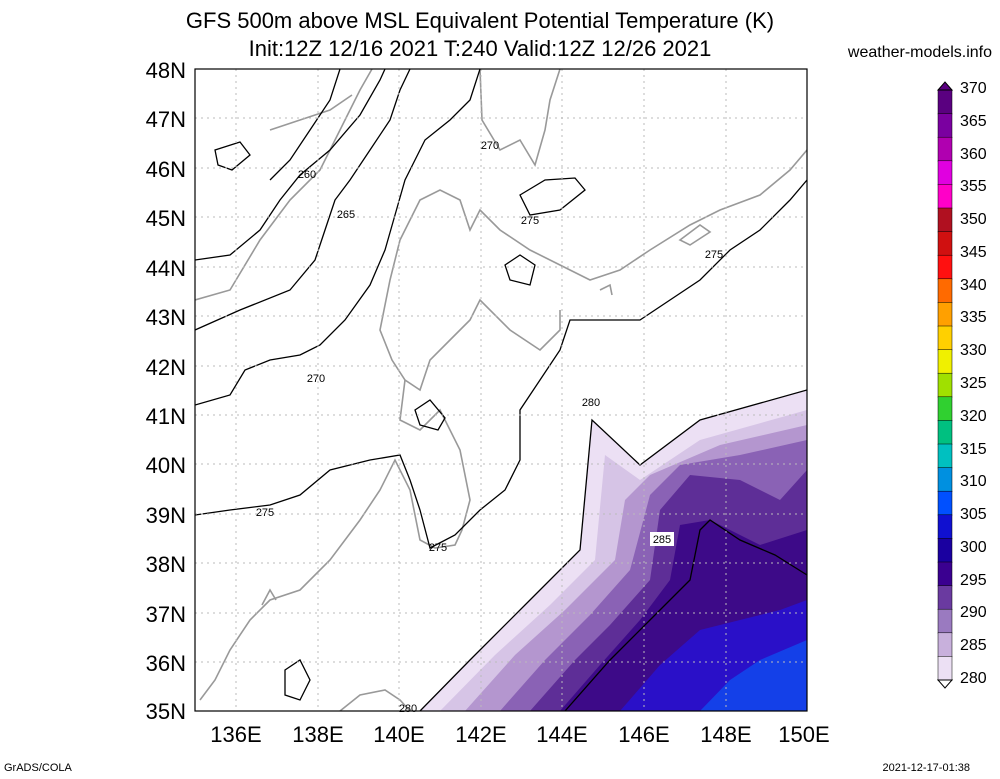  Describe the element at coordinates (165, 614) in the screenshot. I see `lat-label: 37N` at that location.